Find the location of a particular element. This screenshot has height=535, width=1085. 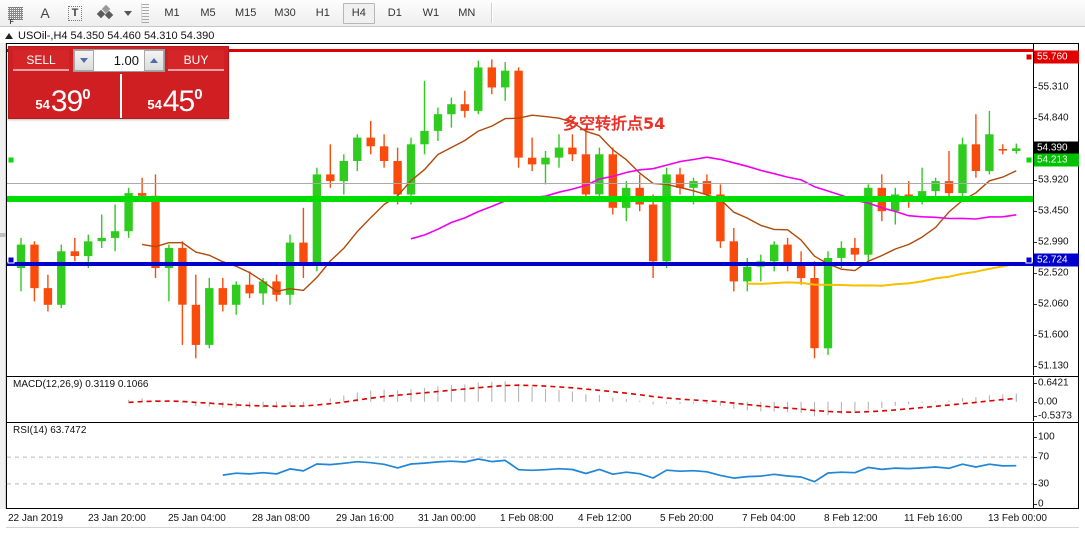

chart-annotation-text: 多空转折点54 is located at coordinates (614, 123).